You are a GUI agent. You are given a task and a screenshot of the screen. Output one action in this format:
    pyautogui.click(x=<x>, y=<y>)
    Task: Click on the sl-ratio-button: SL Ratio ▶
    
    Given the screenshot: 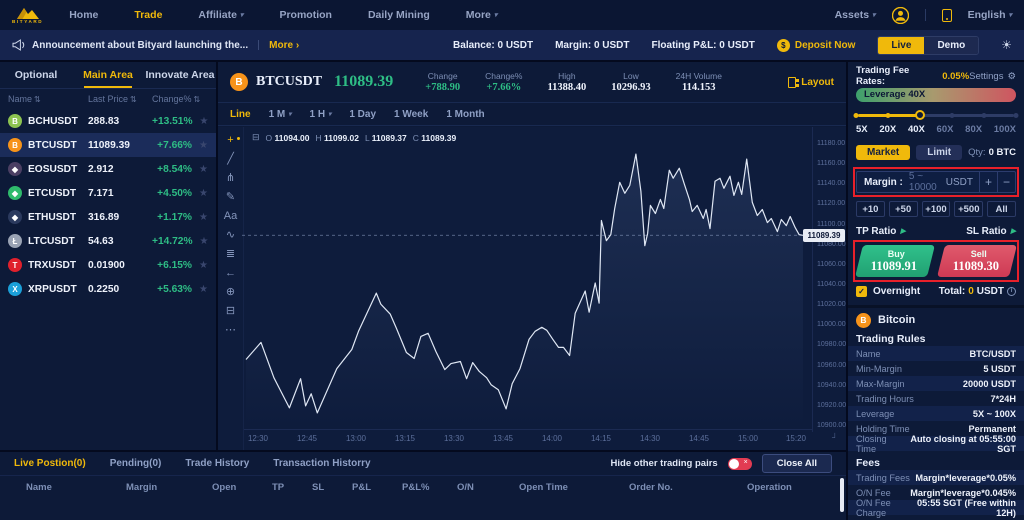 What is the action you would take?
    pyautogui.click(x=991, y=231)
    